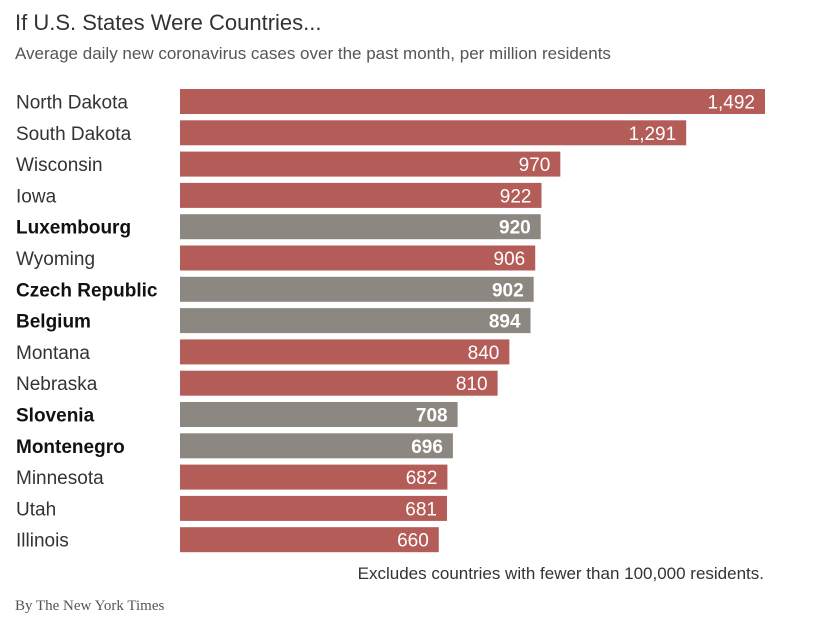  Describe the element at coordinates (70, 447) in the screenshot. I see `category-label: Montenegro` at that location.